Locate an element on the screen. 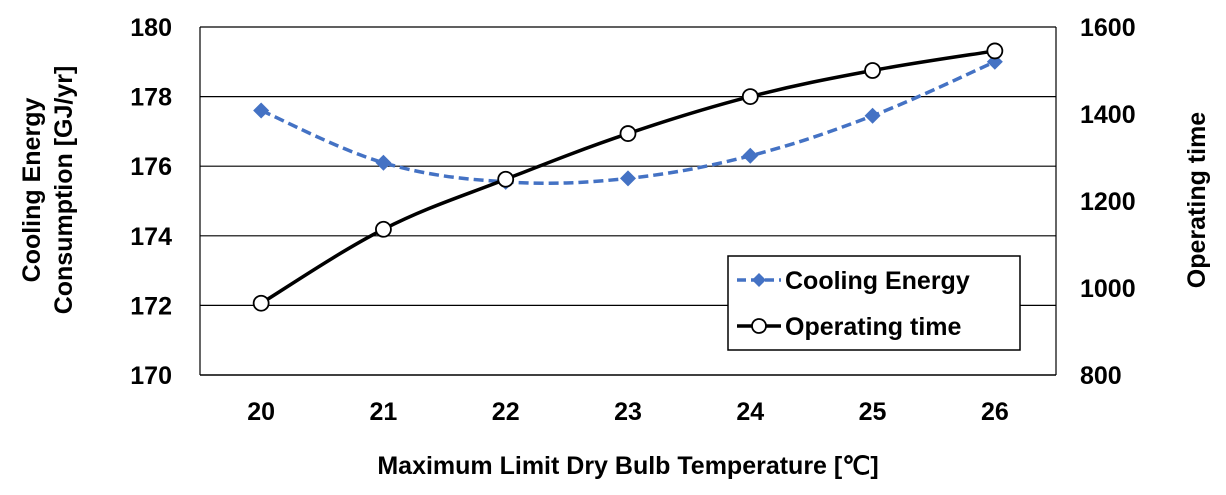 This screenshot has height=495, width=1226. x-tick-label: 24 is located at coordinates (750, 412).